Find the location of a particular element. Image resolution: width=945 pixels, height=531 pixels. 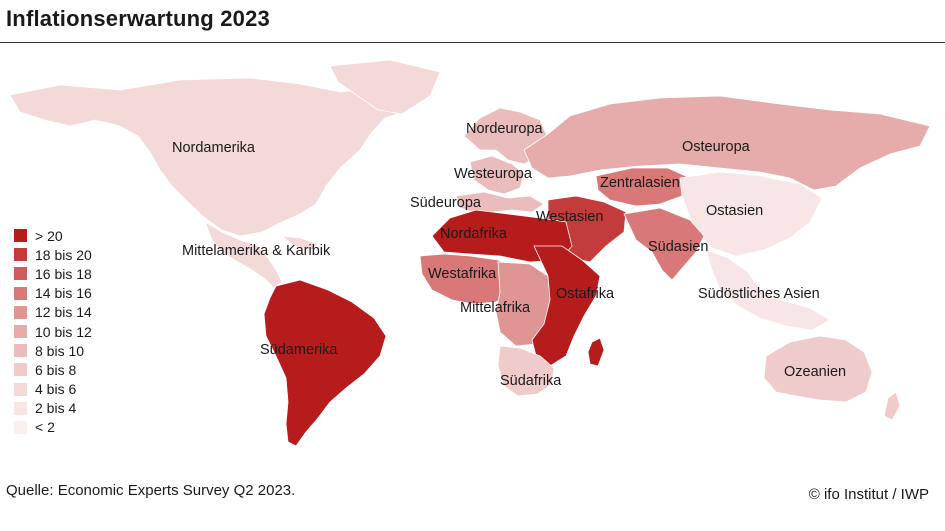

region-label: Osteuropa is located at coordinates (716, 147).